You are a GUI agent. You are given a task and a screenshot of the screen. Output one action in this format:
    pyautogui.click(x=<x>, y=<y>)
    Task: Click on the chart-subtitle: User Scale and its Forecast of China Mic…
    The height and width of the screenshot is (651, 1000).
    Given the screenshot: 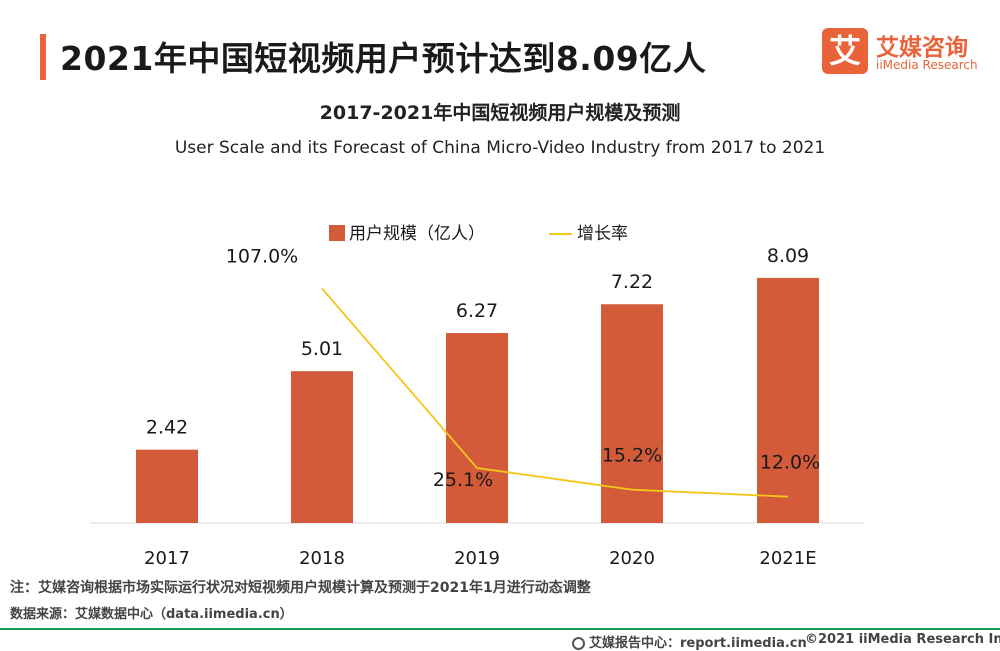 What is the action you would take?
    pyautogui.click(x=500, y=148)
    